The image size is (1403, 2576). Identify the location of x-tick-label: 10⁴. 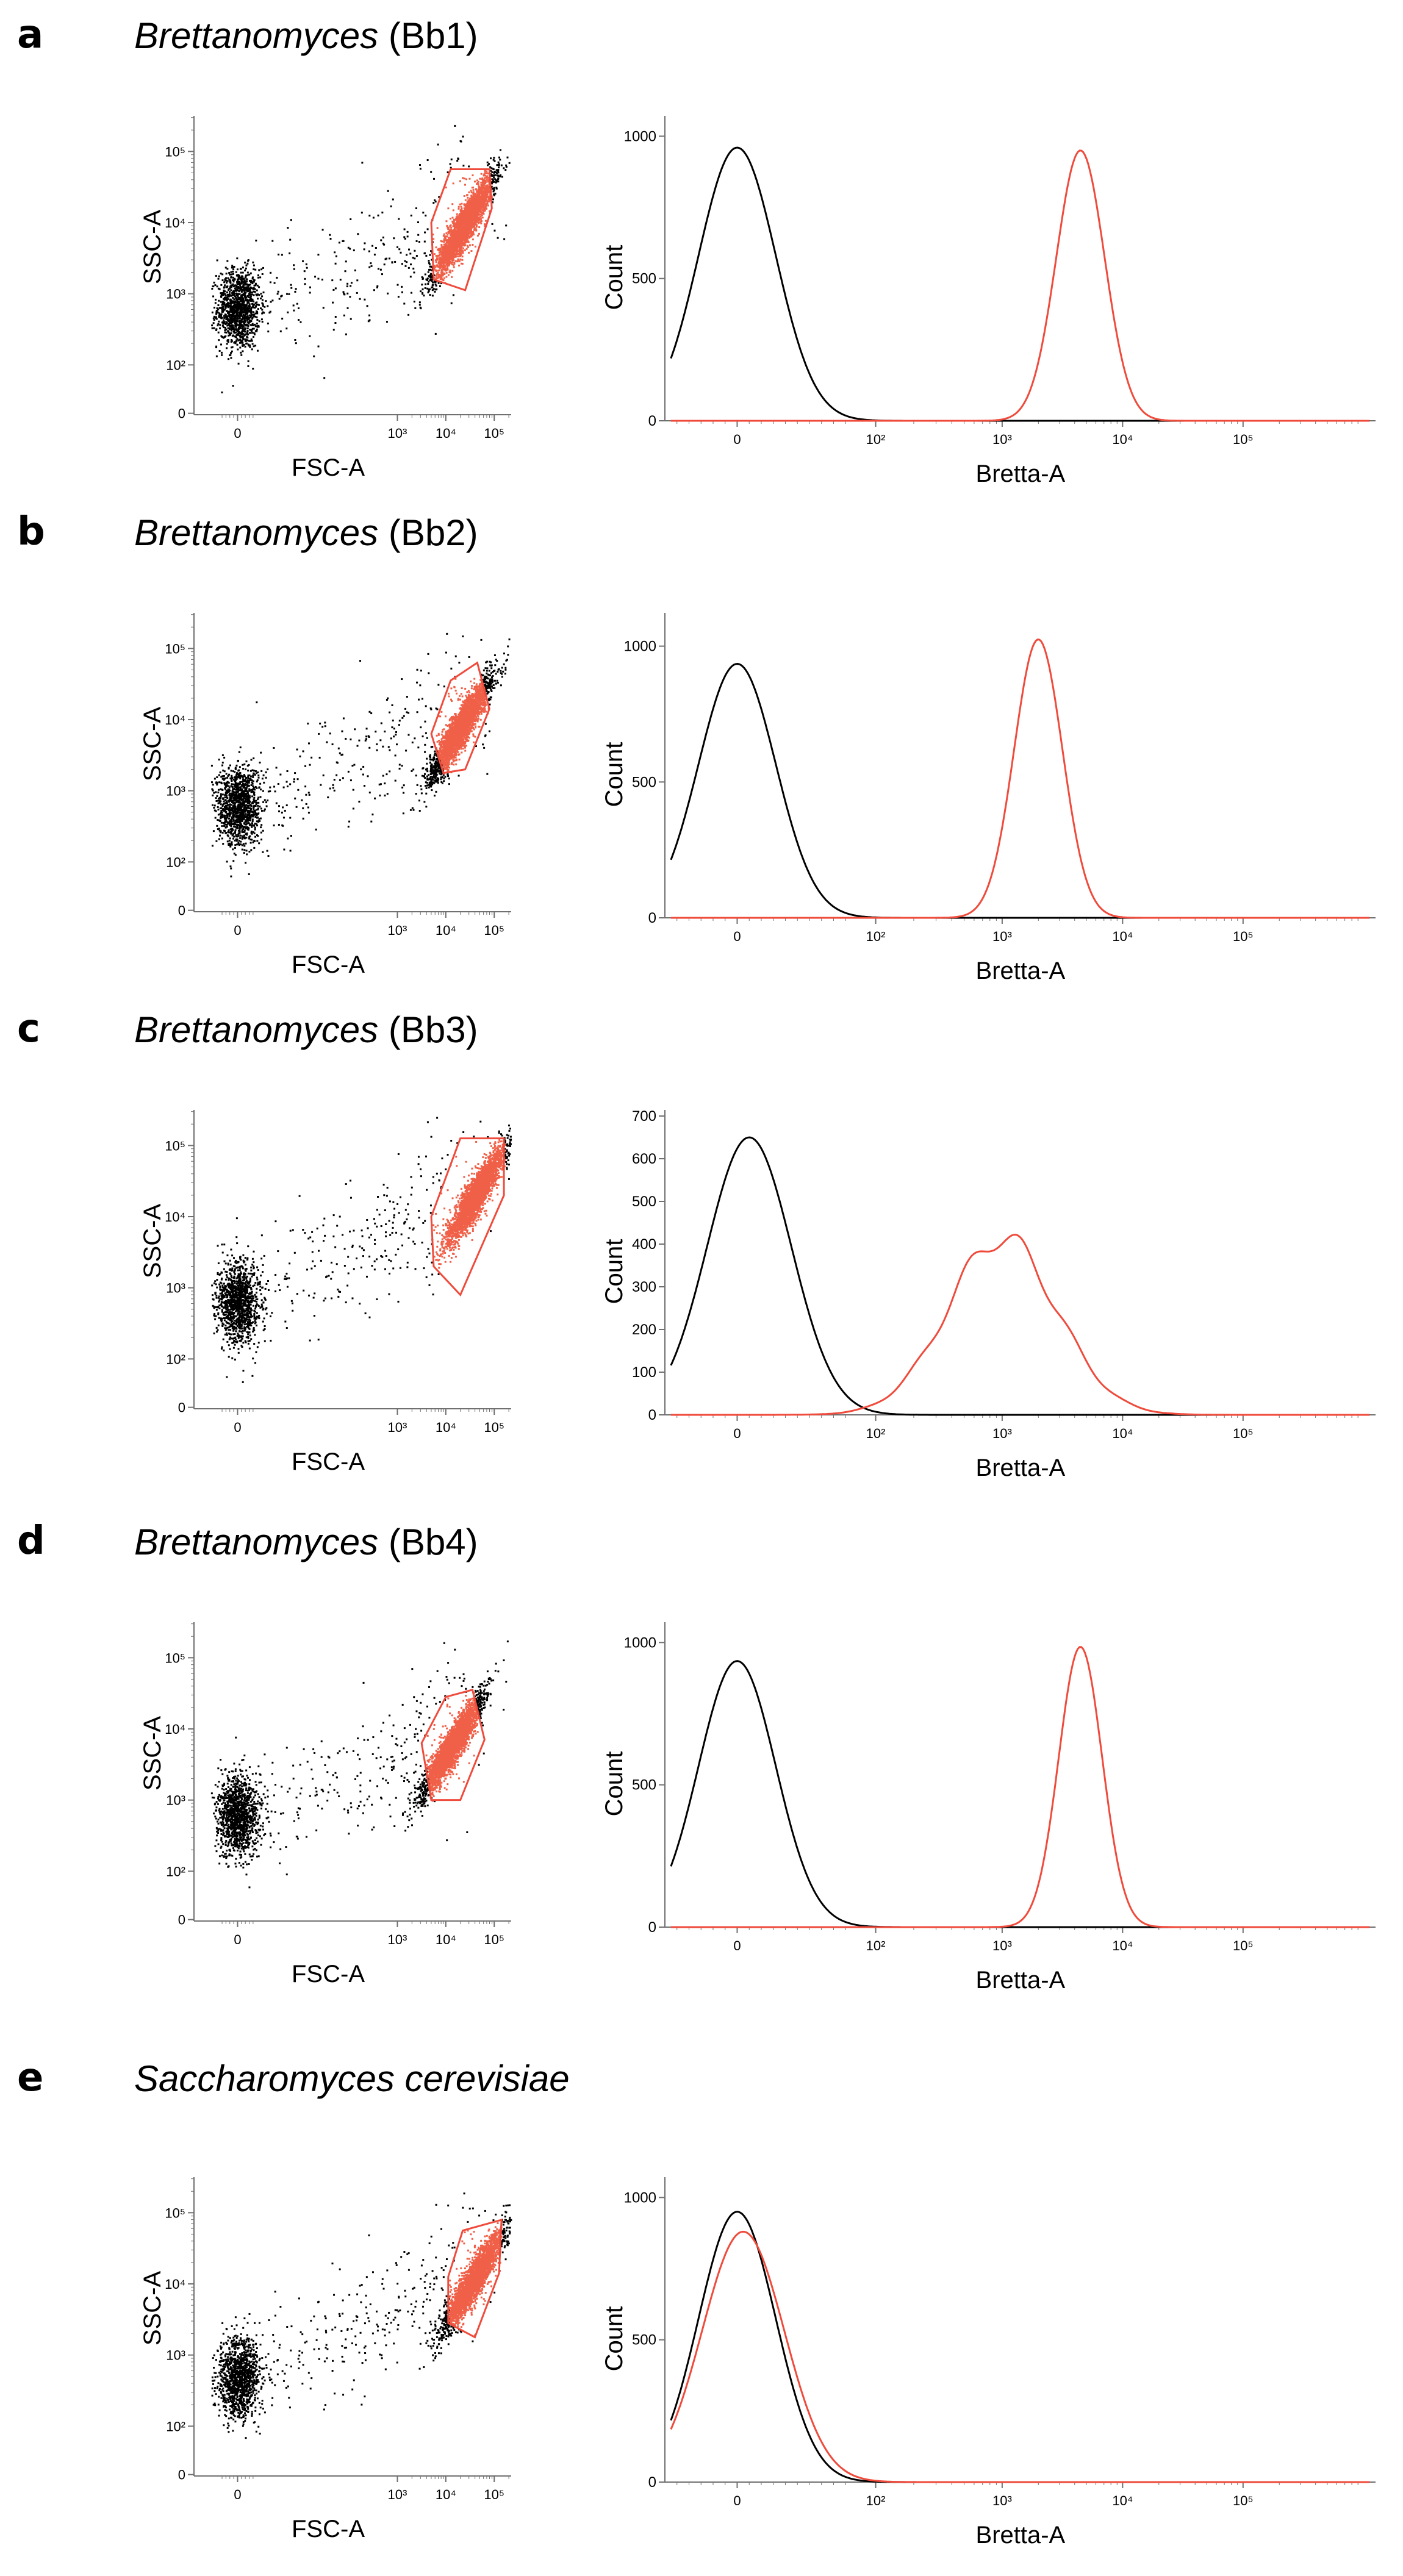
(446, 930).